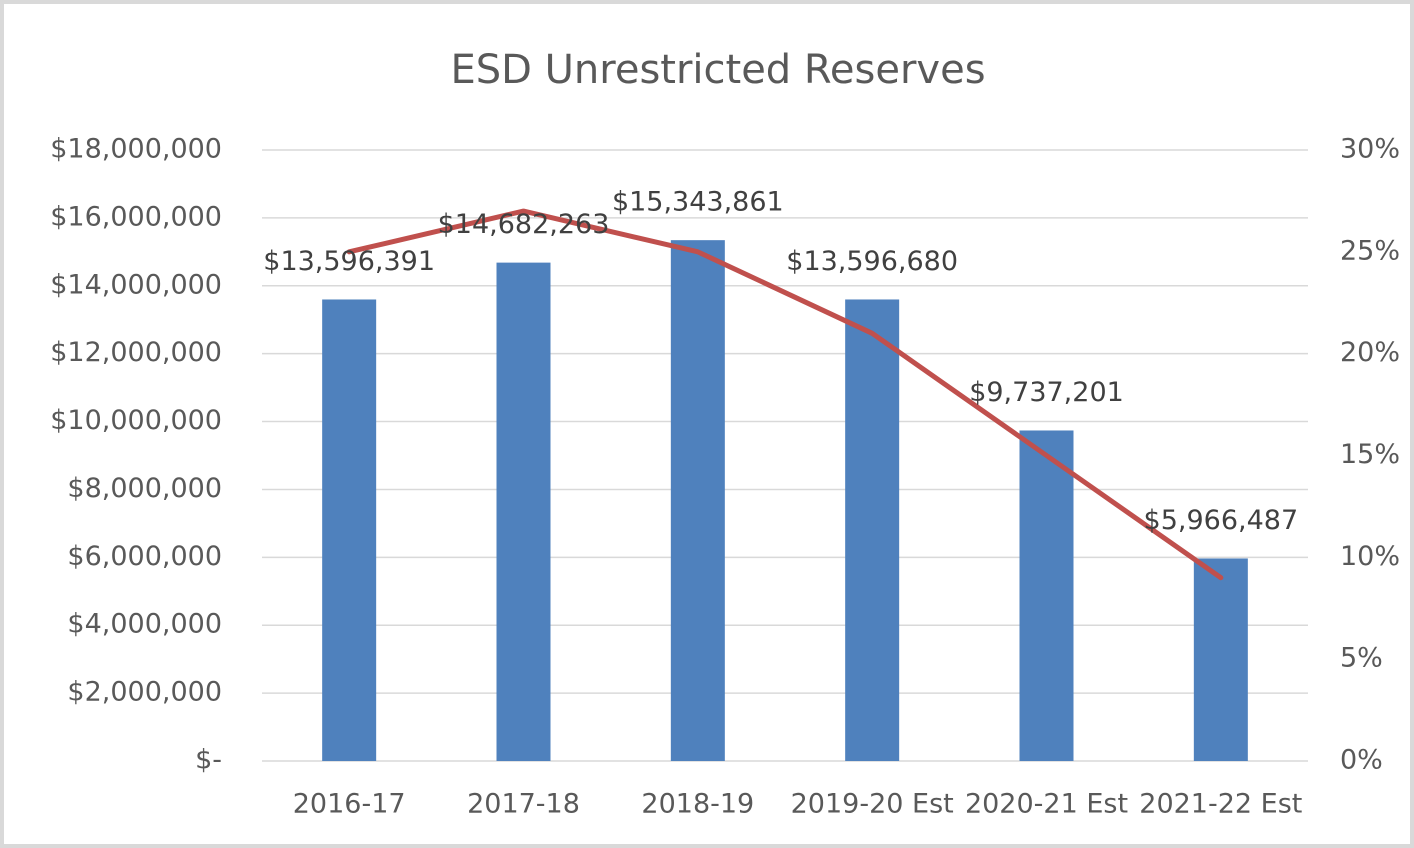 This screenshot has height=848, width=1414. What do you see at coordinates (208, 760) in the screenshot?
I see `y-tick-label: $-` at bounding box center [208, 760].